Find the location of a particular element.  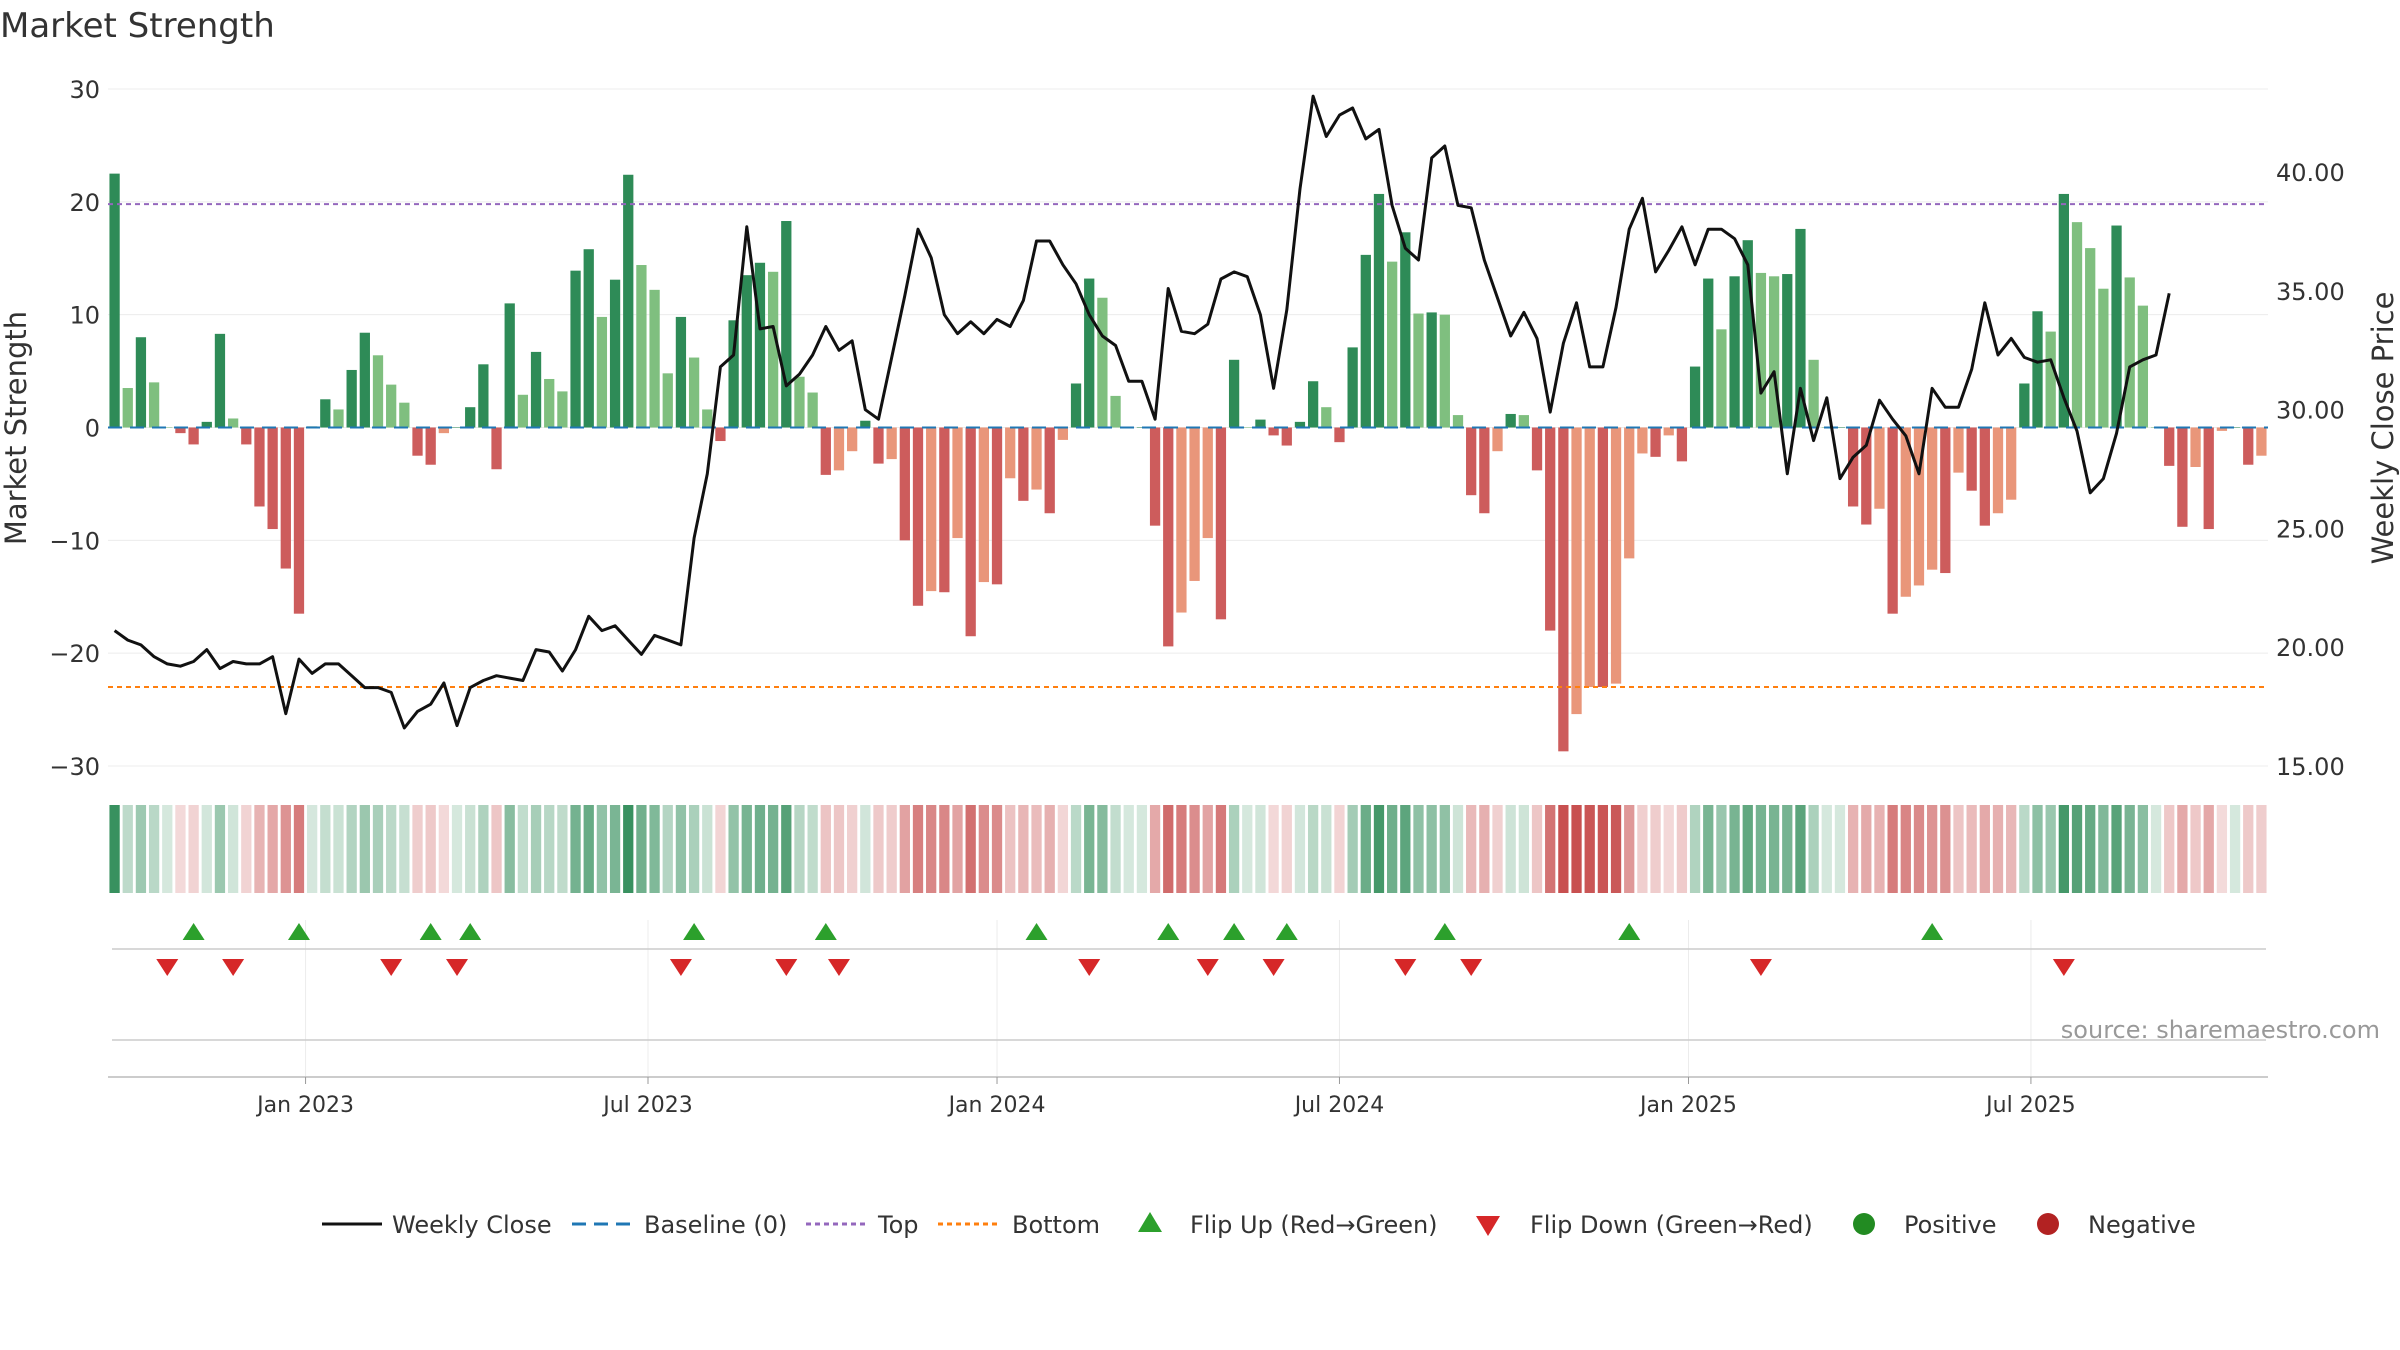

x-tick-label: Jan 2025 is located at coordinates (1687, 1105).